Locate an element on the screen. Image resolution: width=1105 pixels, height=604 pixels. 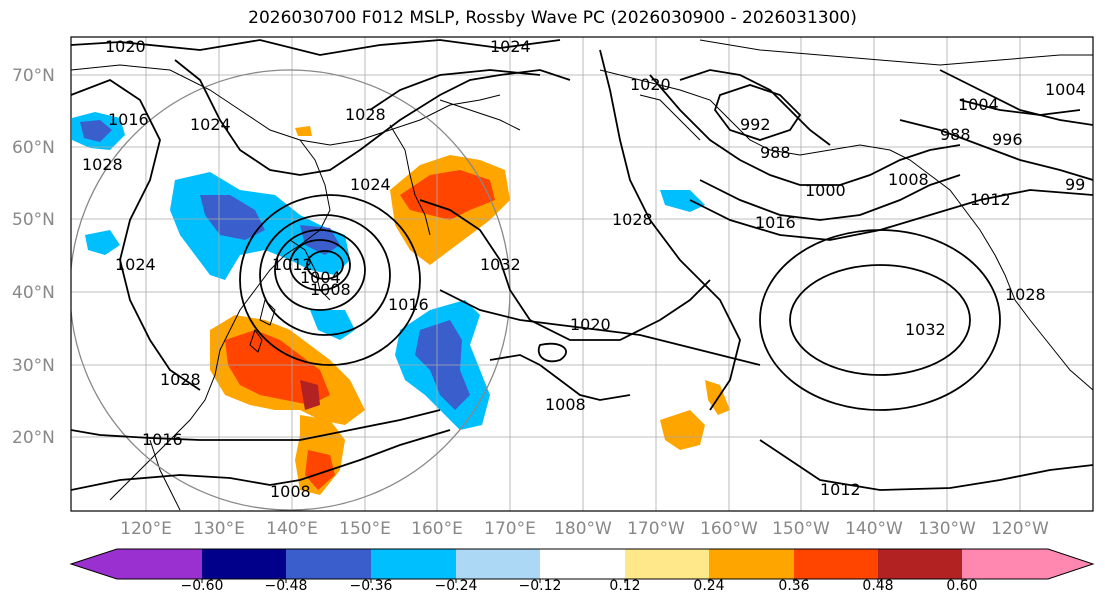
lon-label: 130°W is located at coordinates (947, 529).